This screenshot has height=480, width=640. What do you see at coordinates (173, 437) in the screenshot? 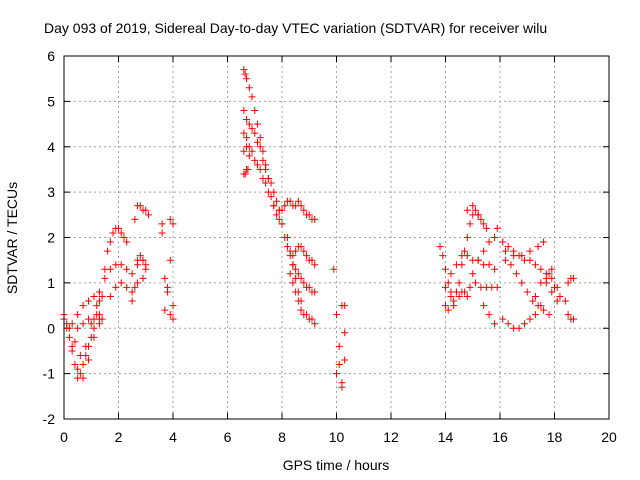
I see `x-tick-label: 4` at bounding box center [173, 437].